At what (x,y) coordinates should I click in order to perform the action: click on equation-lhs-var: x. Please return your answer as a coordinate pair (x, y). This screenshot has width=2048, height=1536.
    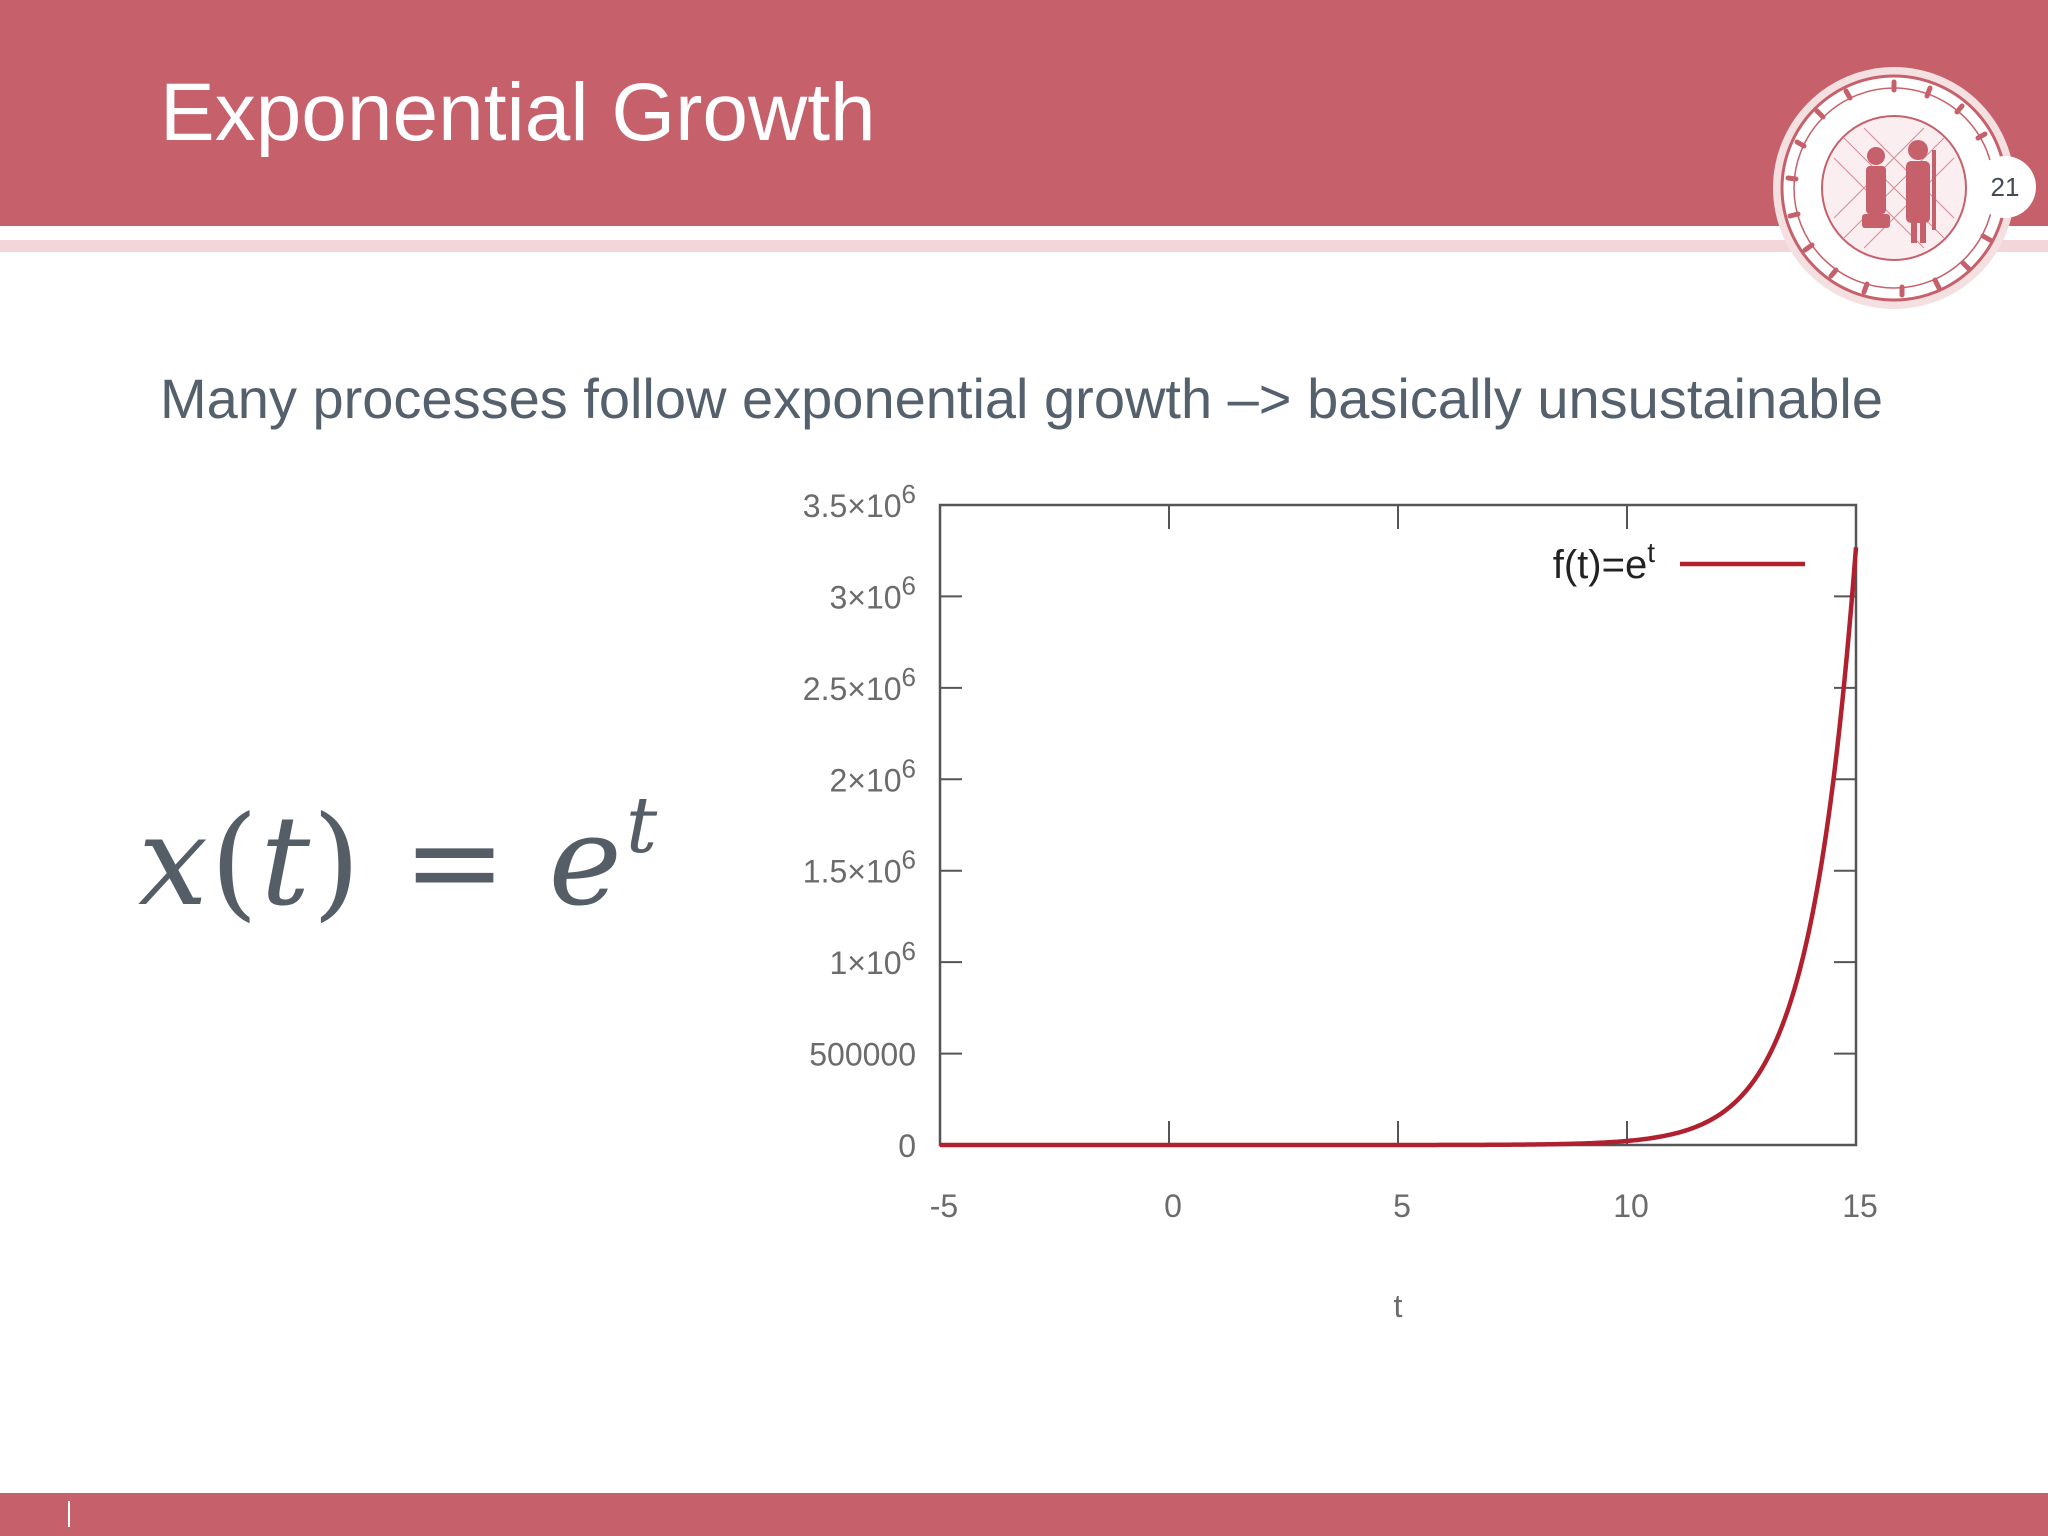
    Looking at the image, I should click on (174, 862).